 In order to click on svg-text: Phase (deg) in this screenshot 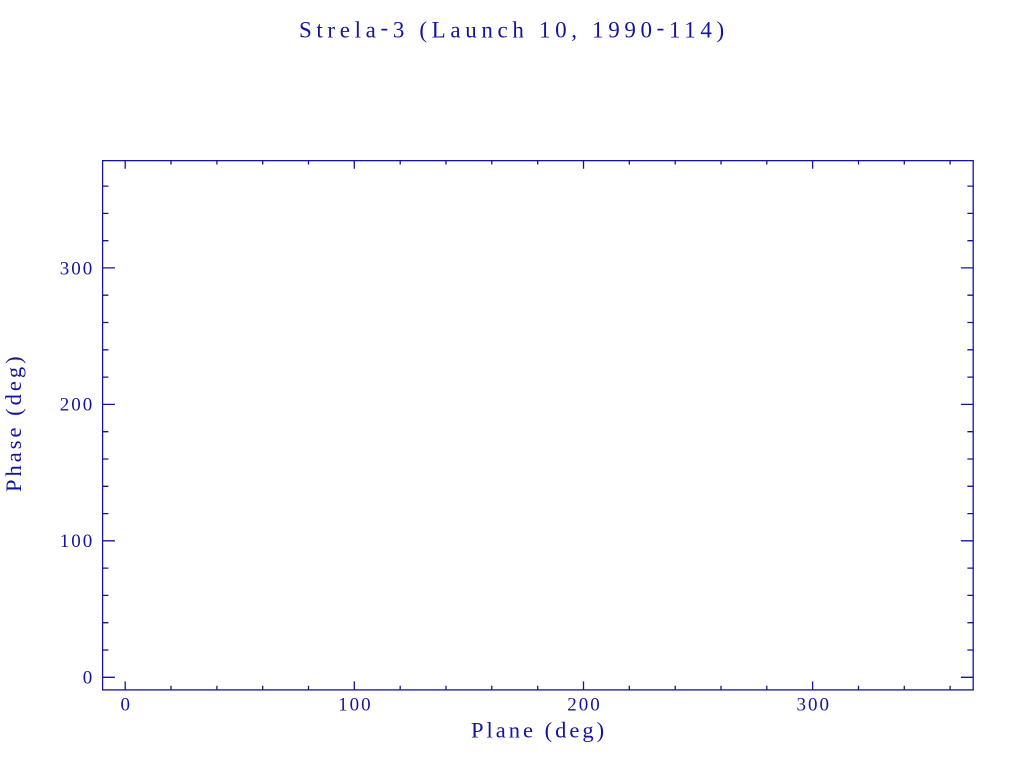, I will do `click(13, 422)`.